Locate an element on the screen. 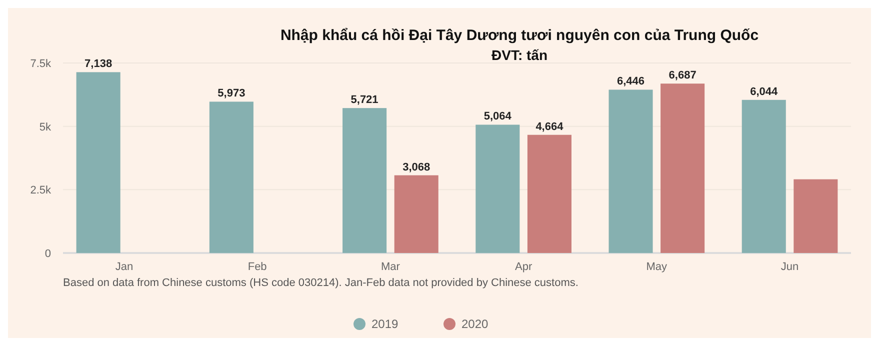  x-tick-label: Apr is located at coordinates (523, 267).